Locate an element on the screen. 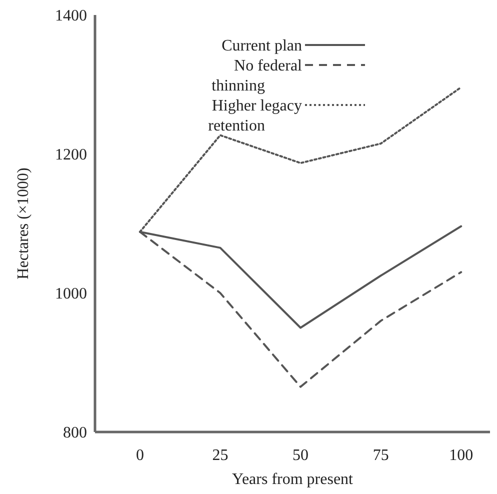 This screenshot has width=497, height=494. y-tick-label: 1000 is located at coordinates (71, 294).